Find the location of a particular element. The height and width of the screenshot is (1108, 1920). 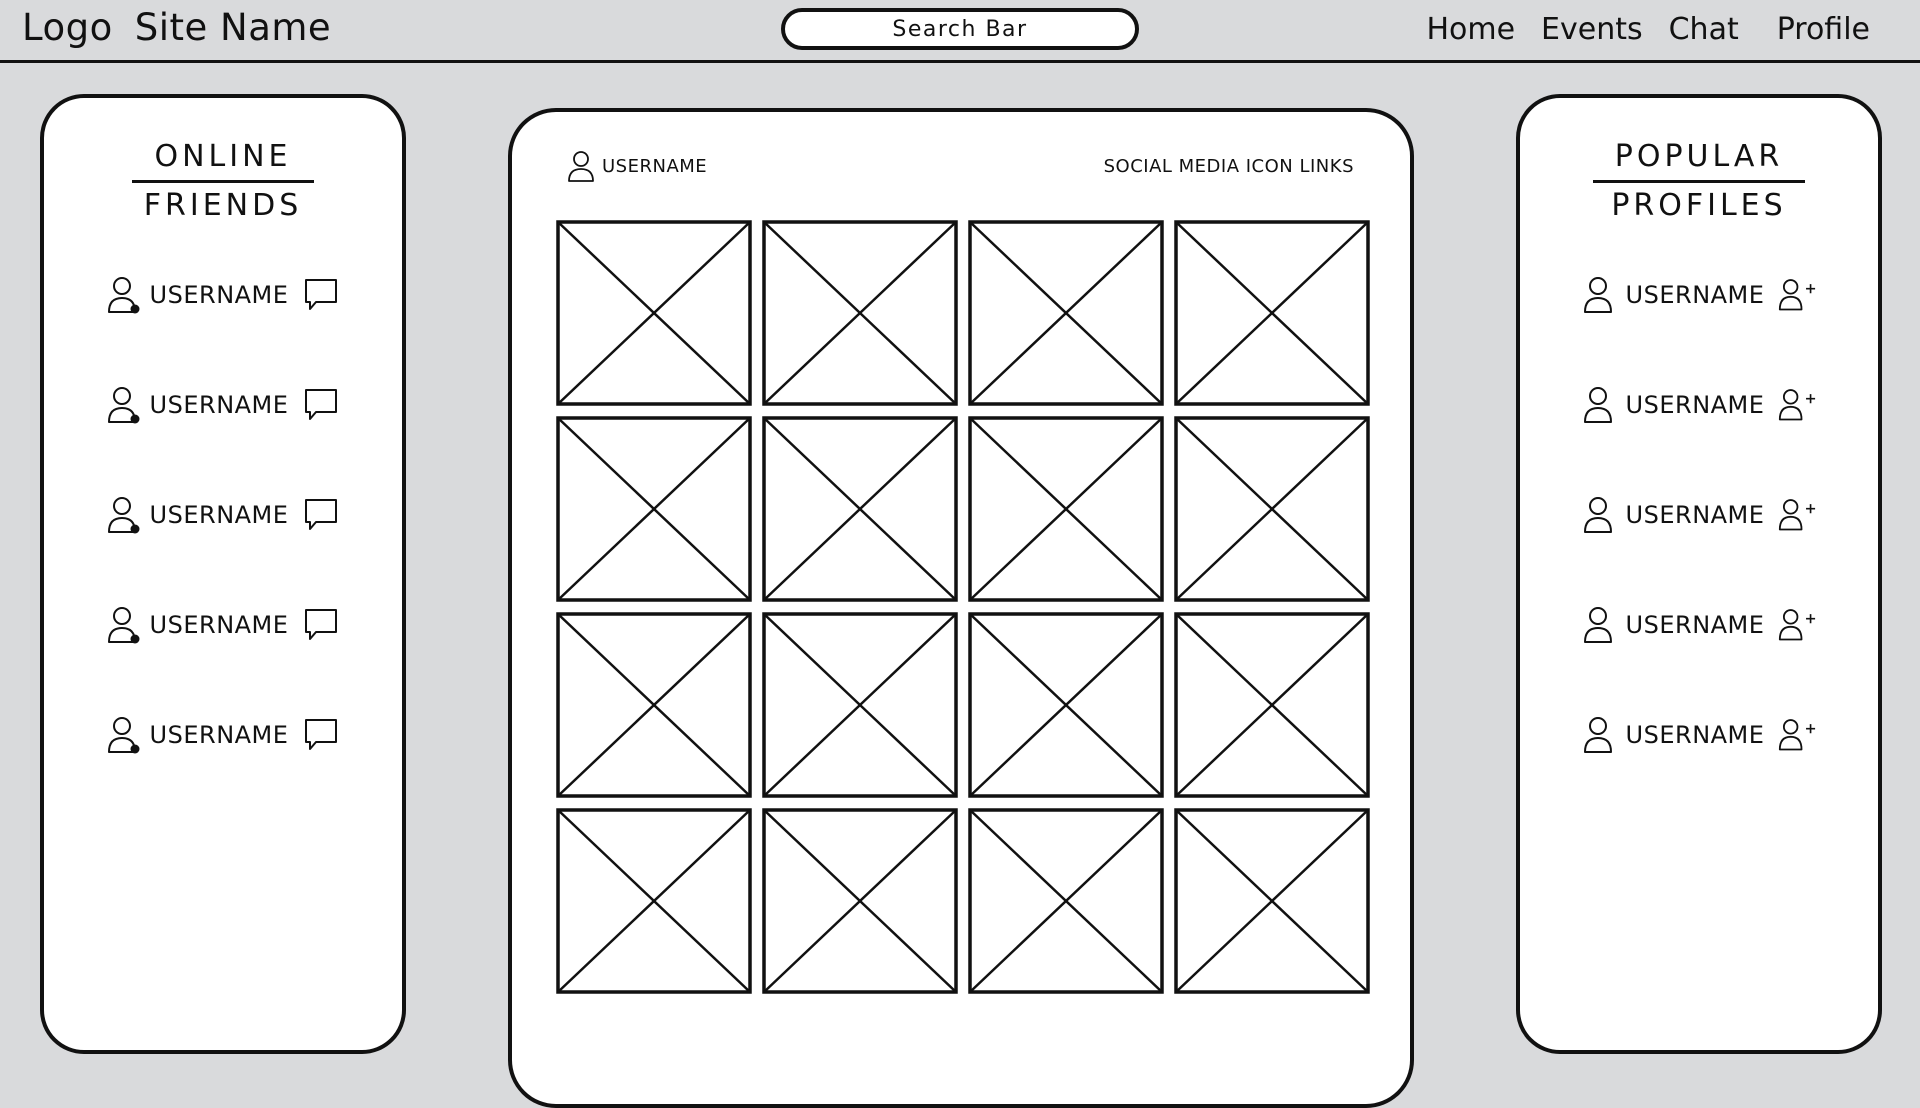

online-friends-title: ONLINE FRIENDS is located at coordinates (223, 181).